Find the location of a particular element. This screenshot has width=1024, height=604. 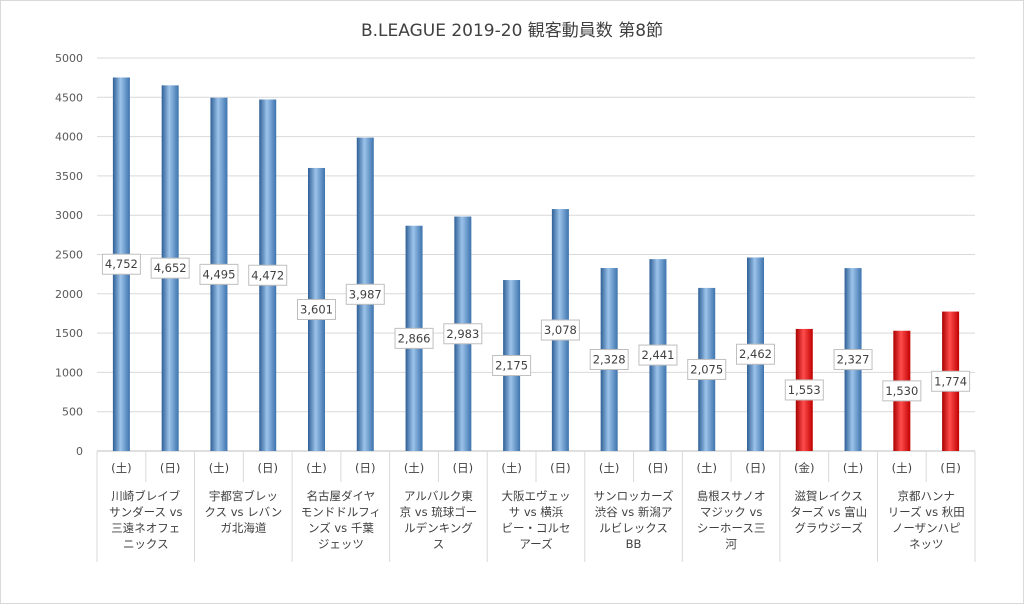

matchup-label: ンズ vs 千葉 is located at coordinates (341, 528).